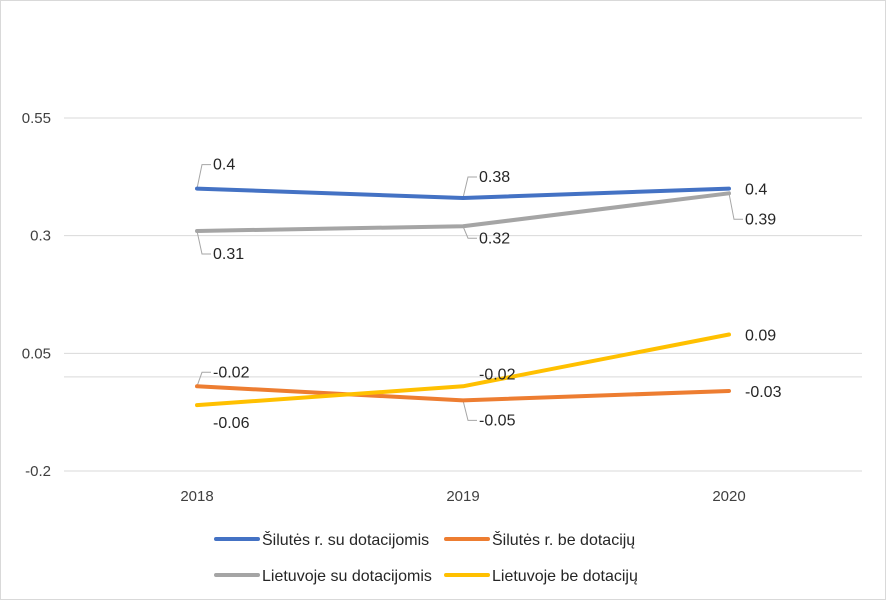 The width and height of the screenshot is (886, 604). What do you see at coordinates (494, 177) in the screenshot?
I see `data-label: 0.38` at bounding box center [494, 177].